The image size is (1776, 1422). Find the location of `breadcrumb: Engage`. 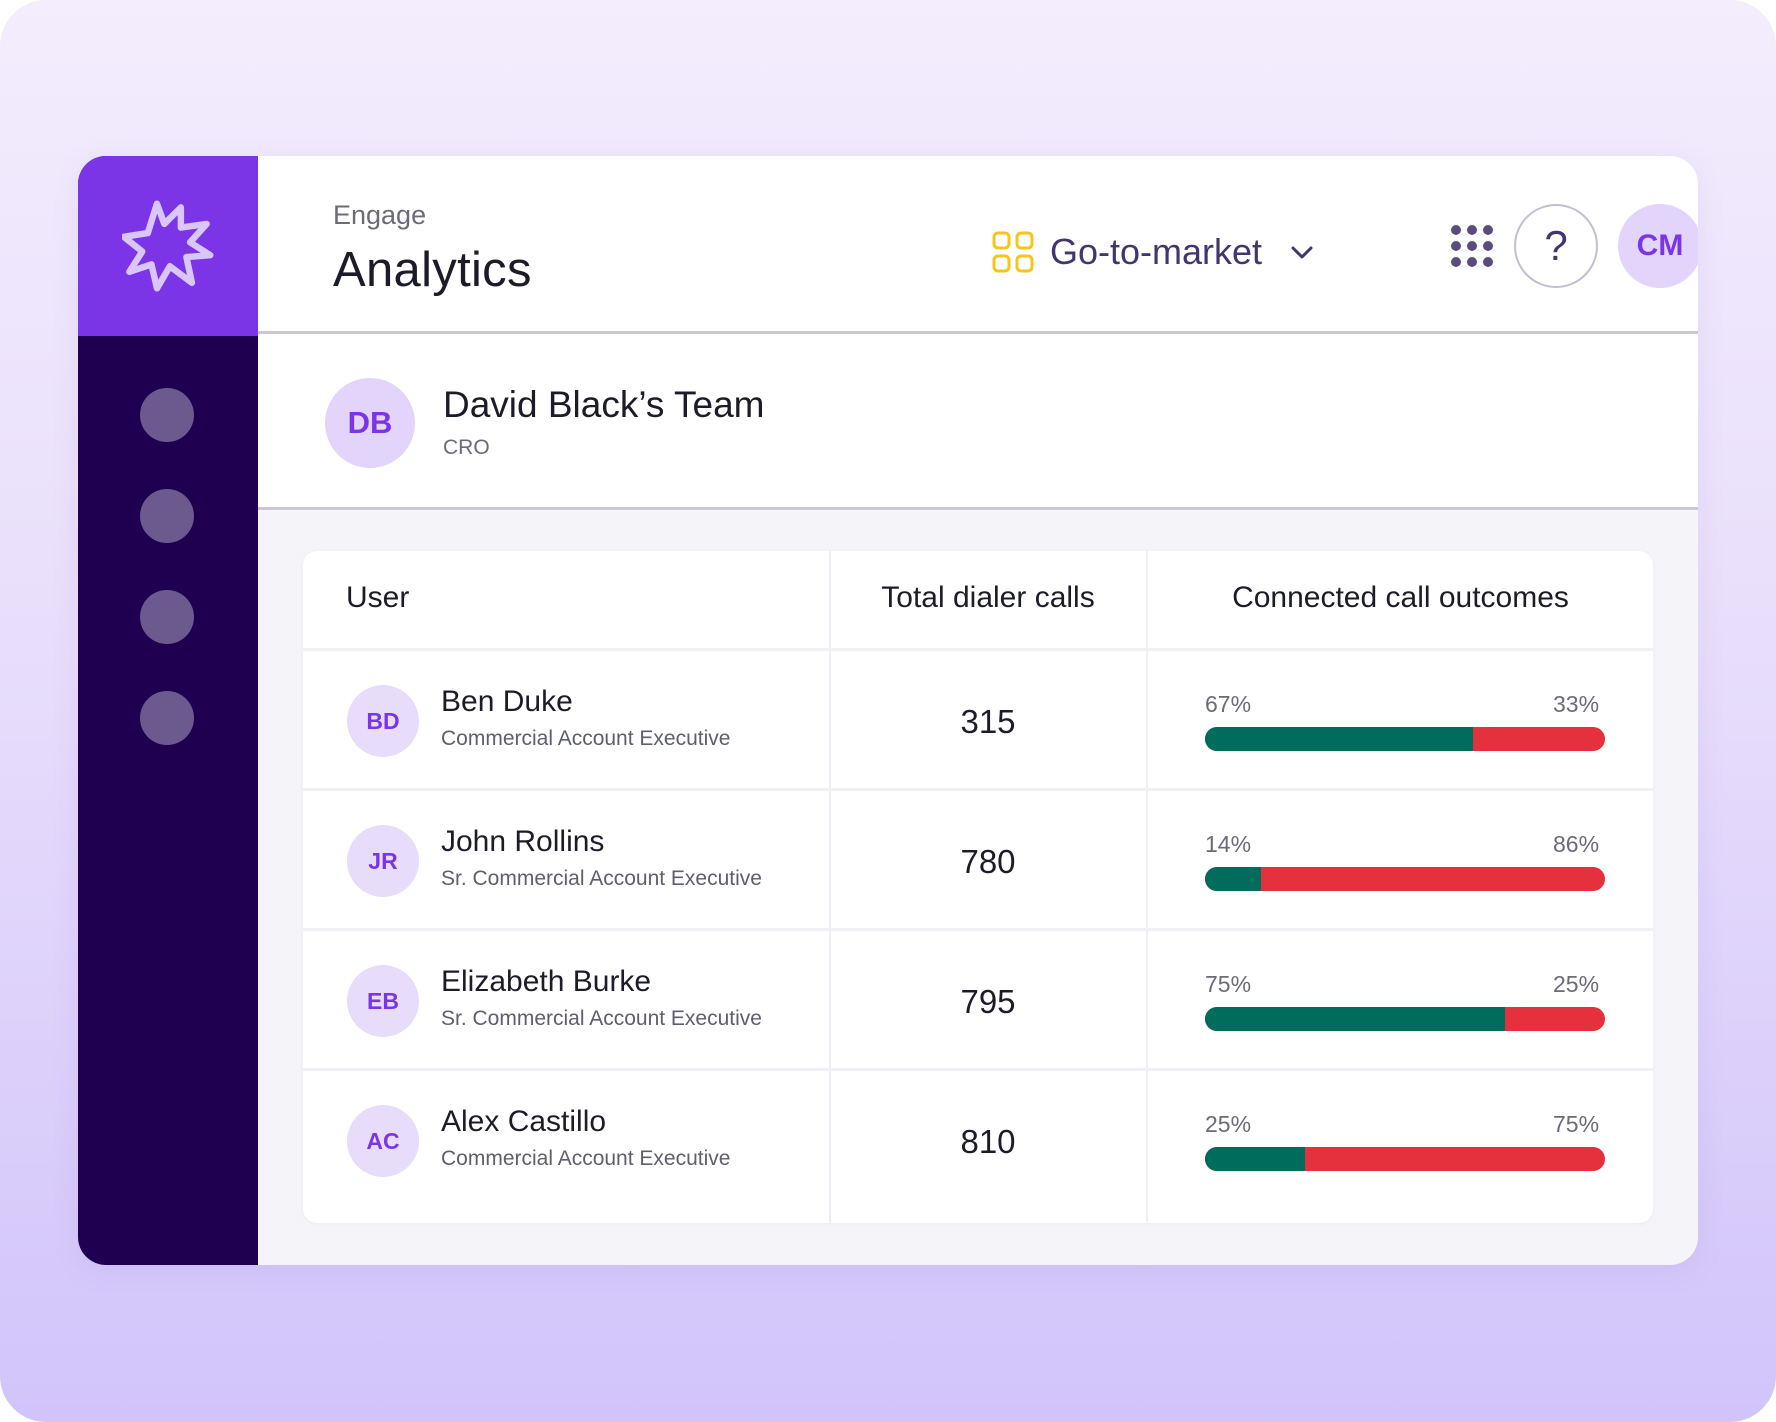

breadcrumb: Engage is located at coordinates (380, 215).